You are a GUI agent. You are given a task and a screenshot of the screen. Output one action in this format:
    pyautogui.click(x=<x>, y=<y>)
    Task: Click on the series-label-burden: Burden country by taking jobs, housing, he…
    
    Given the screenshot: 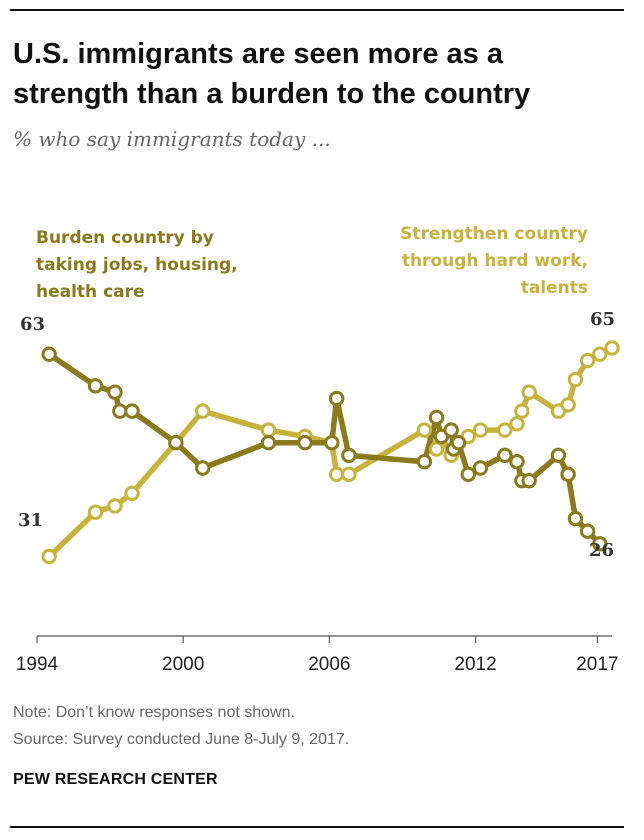 What is the action you would take?
    pyautogui.click(x=137, y=265)
    